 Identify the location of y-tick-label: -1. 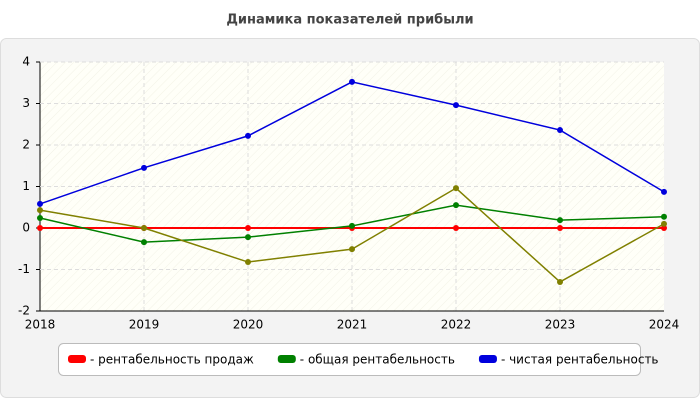
(24, 269).